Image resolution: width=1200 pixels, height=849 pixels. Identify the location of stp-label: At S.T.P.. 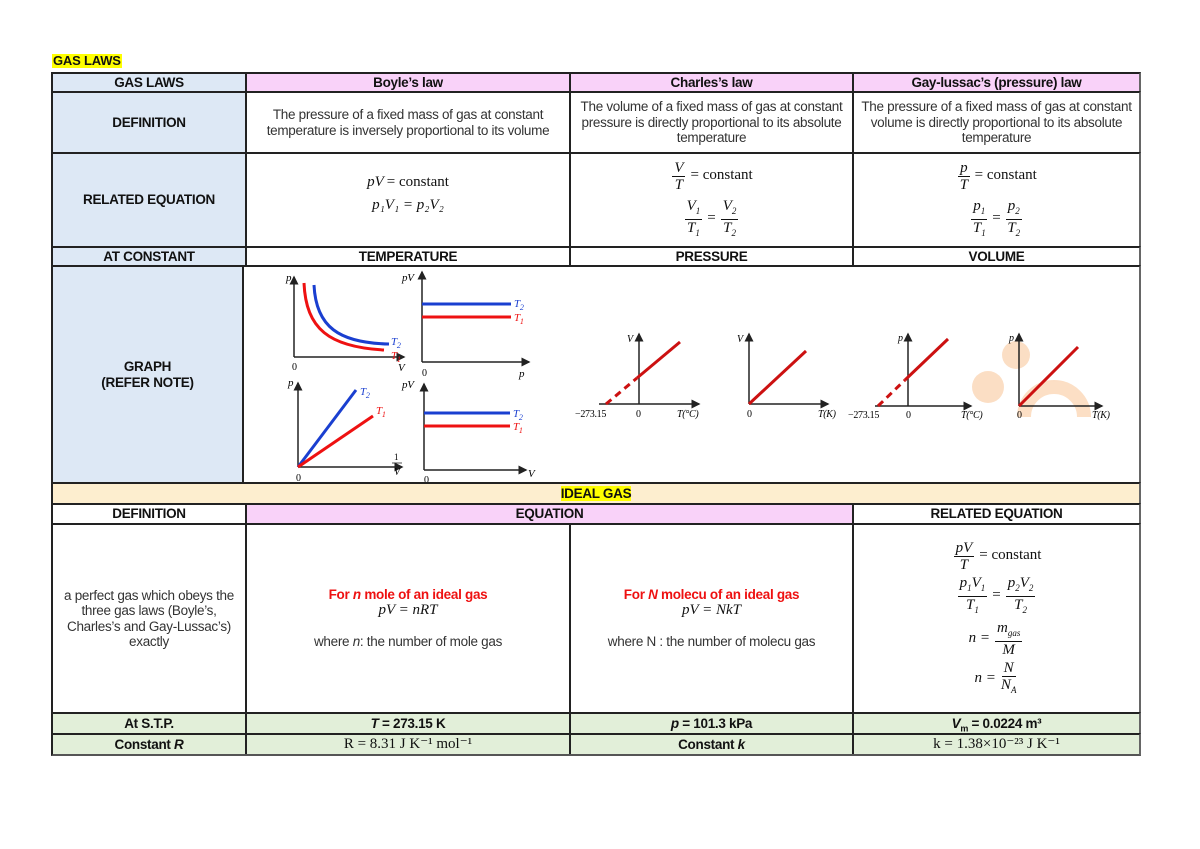
(149, 723).